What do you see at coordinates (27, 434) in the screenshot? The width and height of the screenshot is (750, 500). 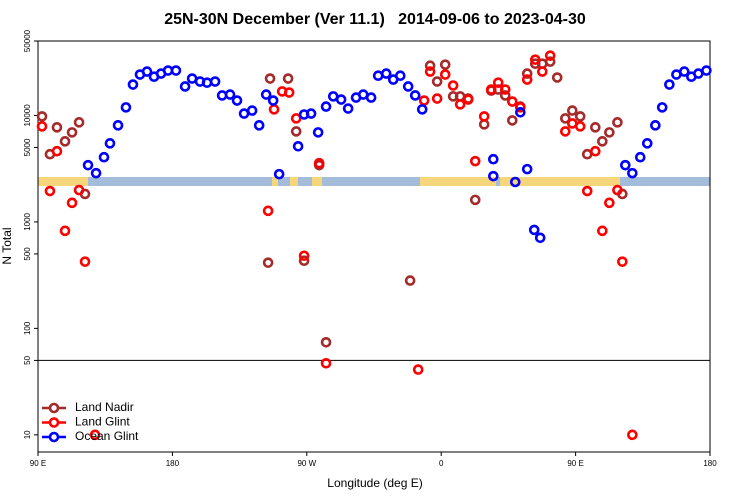 I see `y-tick-label: 10` at bounding box center [27, 434].